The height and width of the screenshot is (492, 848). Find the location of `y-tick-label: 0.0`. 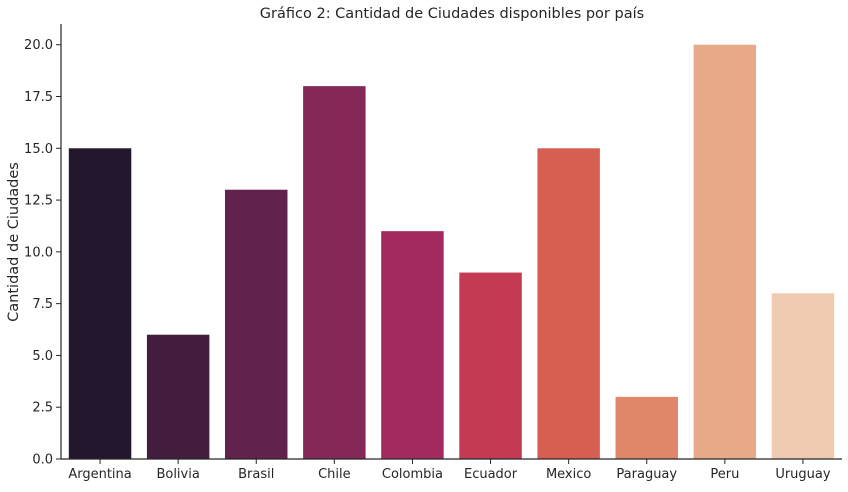

y-tick-label: 0.0 is located at coordinates (42, 460).